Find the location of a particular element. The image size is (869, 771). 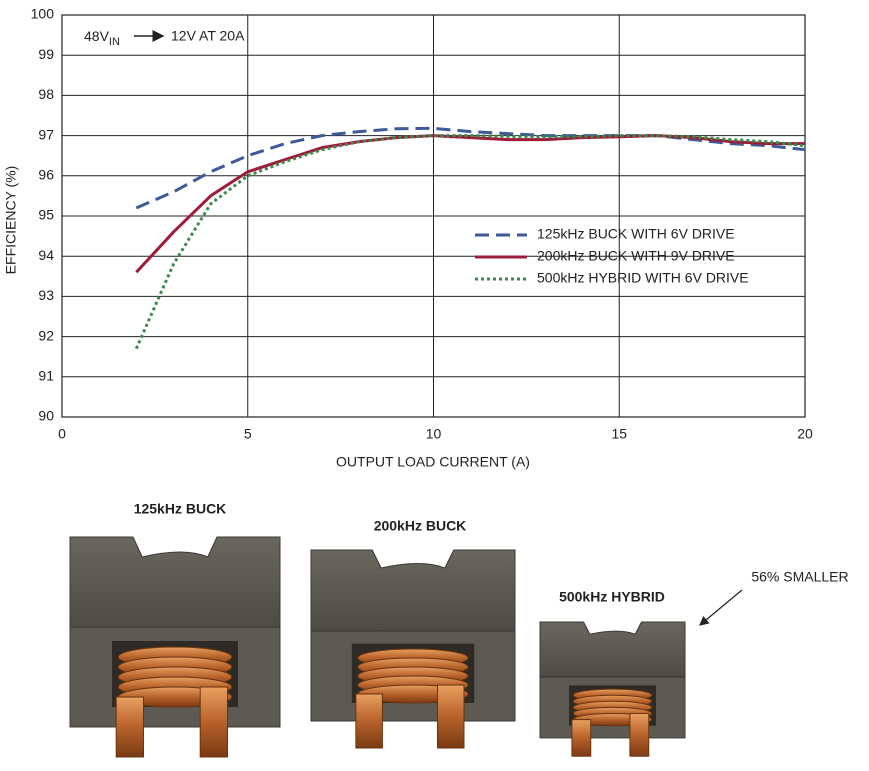

y-tick-label: 97 is located at coordinates (46, 134).